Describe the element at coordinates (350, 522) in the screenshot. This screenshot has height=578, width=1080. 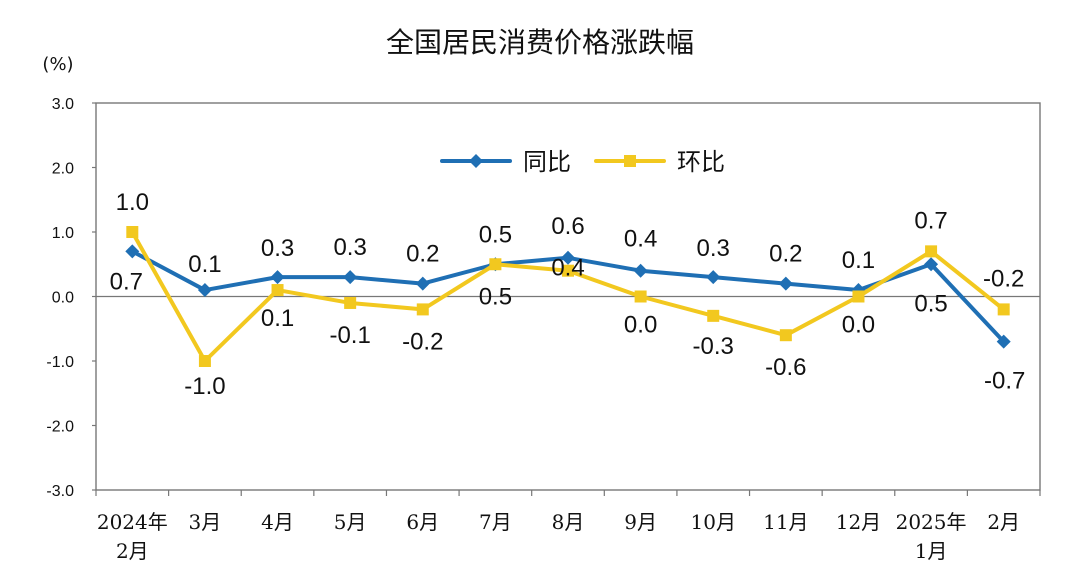
I see `x-tick-label: 5月` at that location.